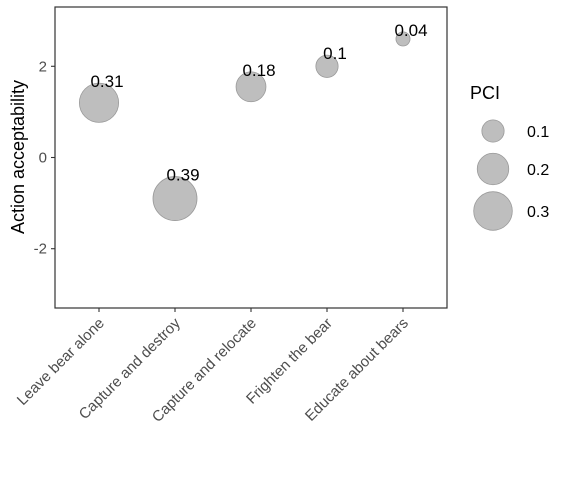  What do you see at coordinates (106, 81) in the screenshot?
I see `data-label: 0.31` at bounding box center [106, 81].